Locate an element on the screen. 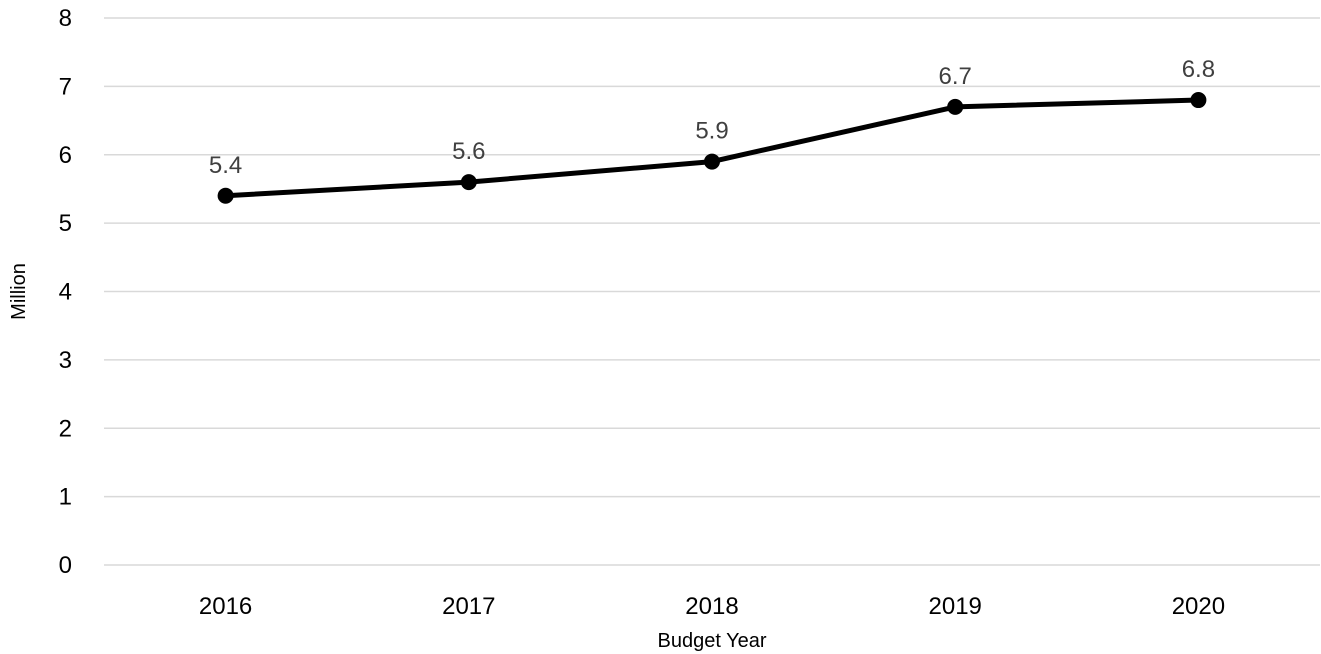  data-label: 5.9 is located at coordinates (711, 131).